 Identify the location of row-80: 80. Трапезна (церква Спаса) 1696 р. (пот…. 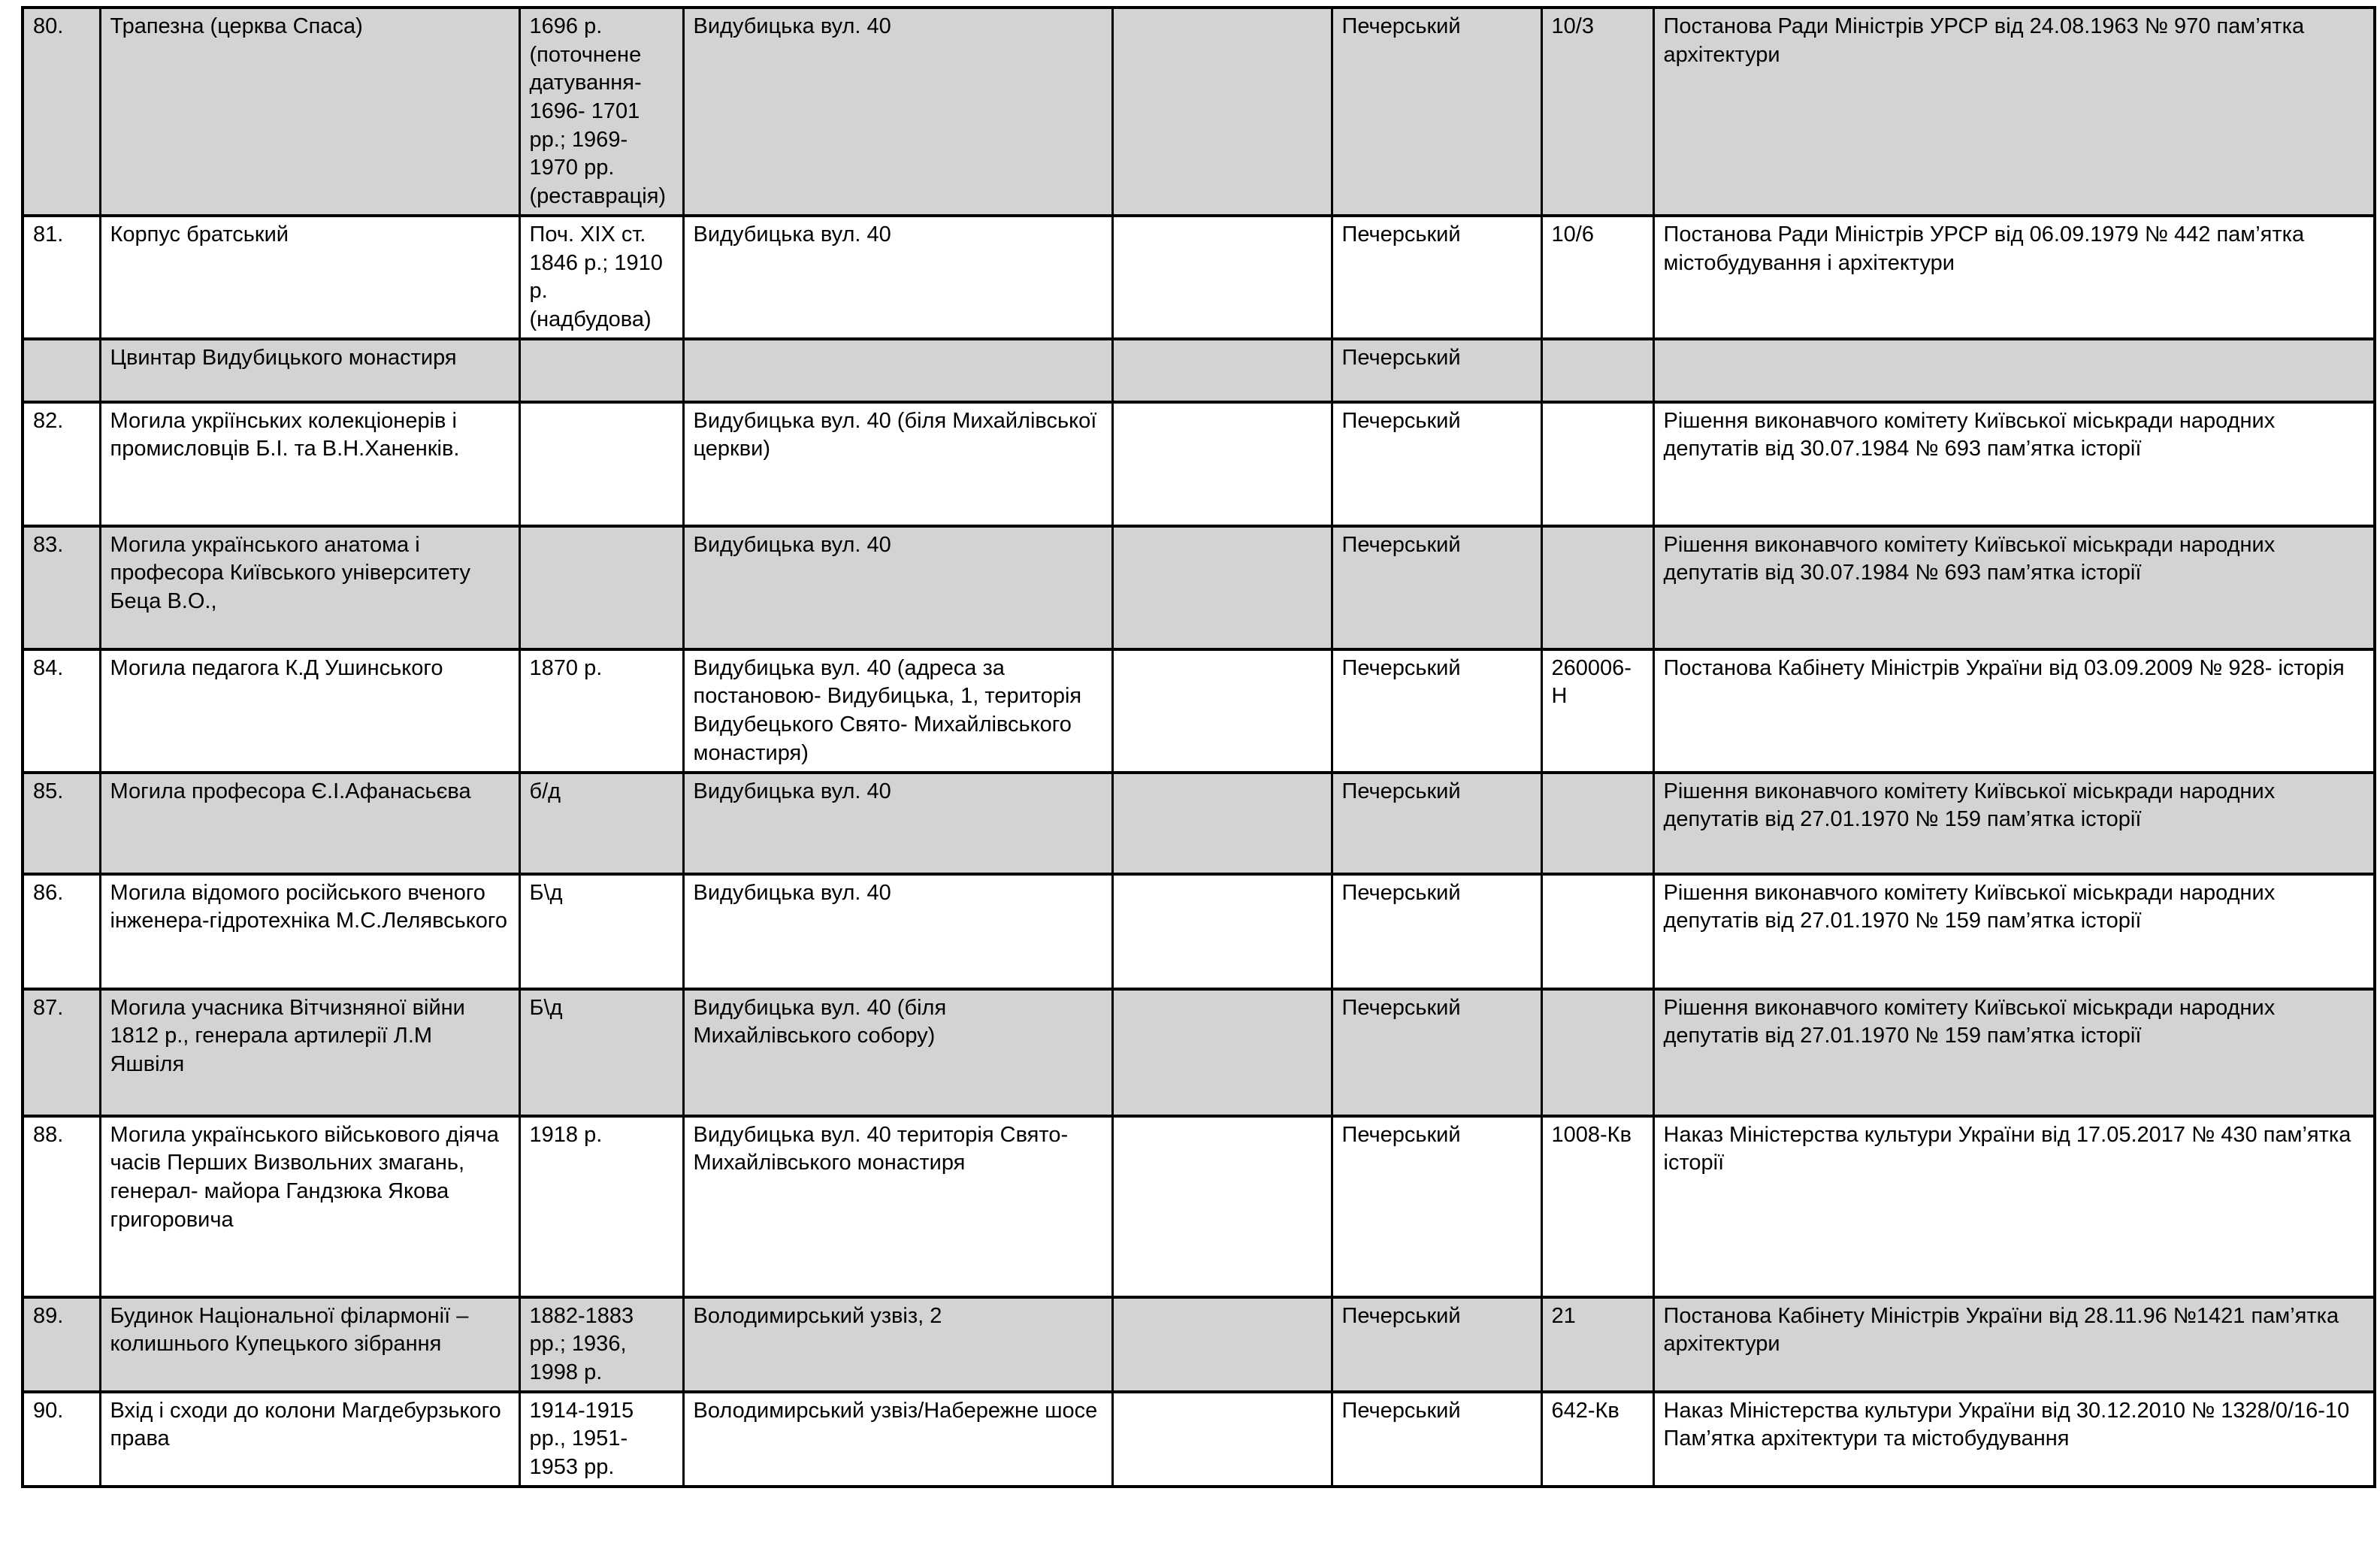
(1198, 112).